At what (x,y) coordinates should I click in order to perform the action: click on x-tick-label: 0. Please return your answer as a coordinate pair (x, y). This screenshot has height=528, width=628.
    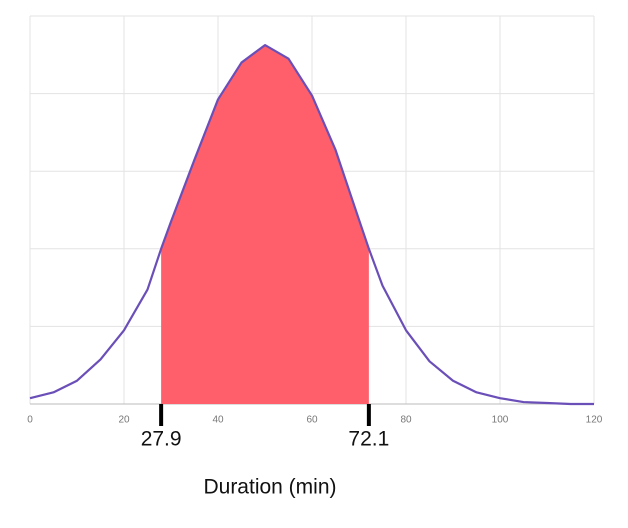
    Looking at the image, I should click on (30, 420).